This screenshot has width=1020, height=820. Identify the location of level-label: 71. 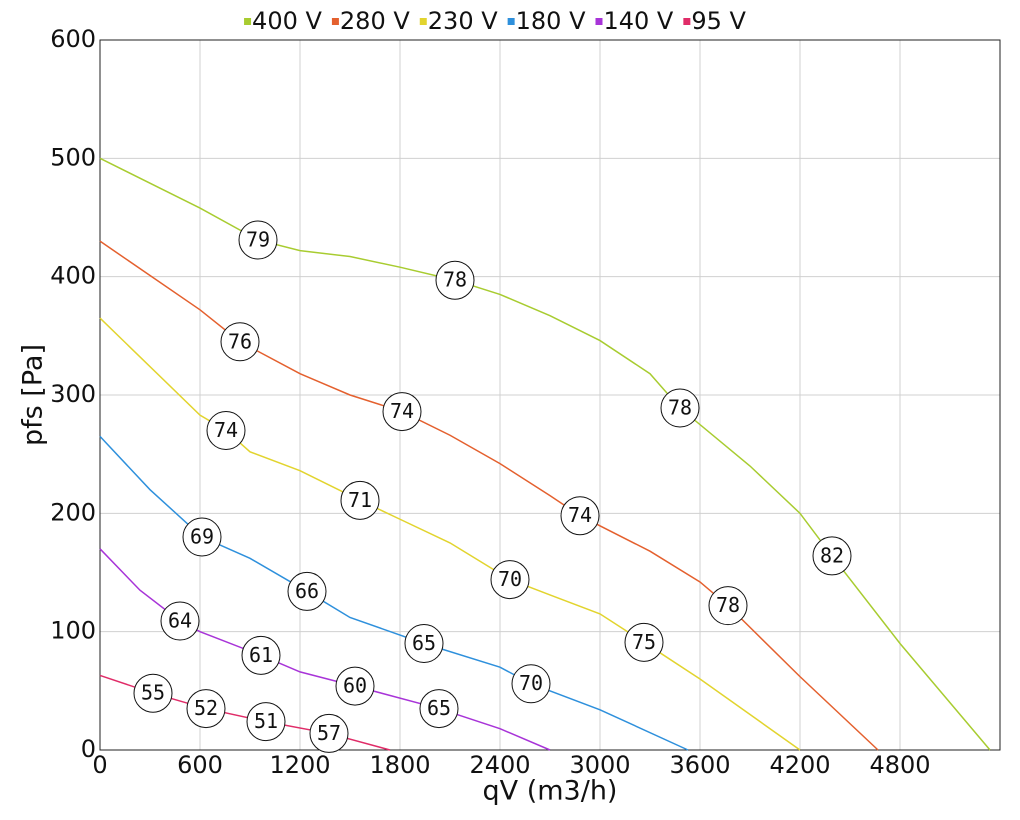
(360, 500).